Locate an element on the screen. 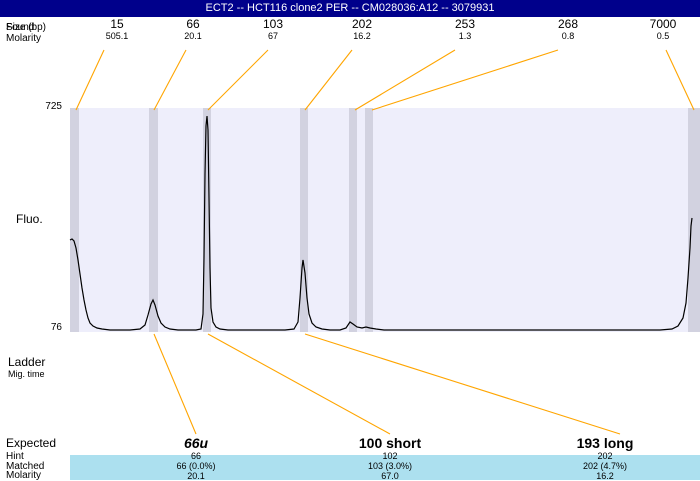 The width and height of the screenshot is (700, 481). expected-column-2: 100 short 102 103 (3.0%) 67.0 is located at coordinates (390, 458).